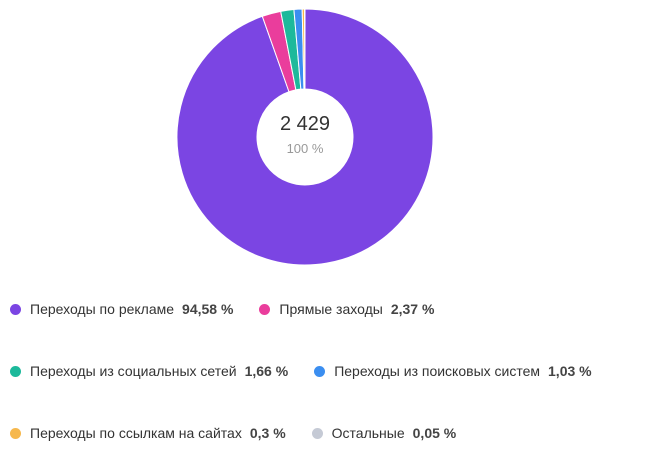 The width and height of the screenshot is (654, 464). I want to click on legend-item: Переходы по ссылкам на сайтах 0,3 %, so click(148, 433).